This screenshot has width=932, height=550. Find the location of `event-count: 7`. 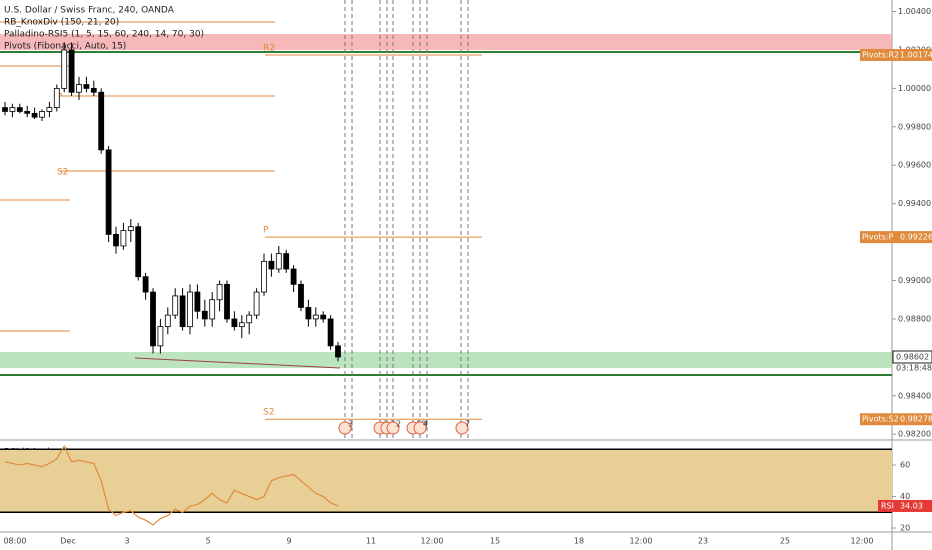

event-count: 7 is located at coordinates (467, 424).